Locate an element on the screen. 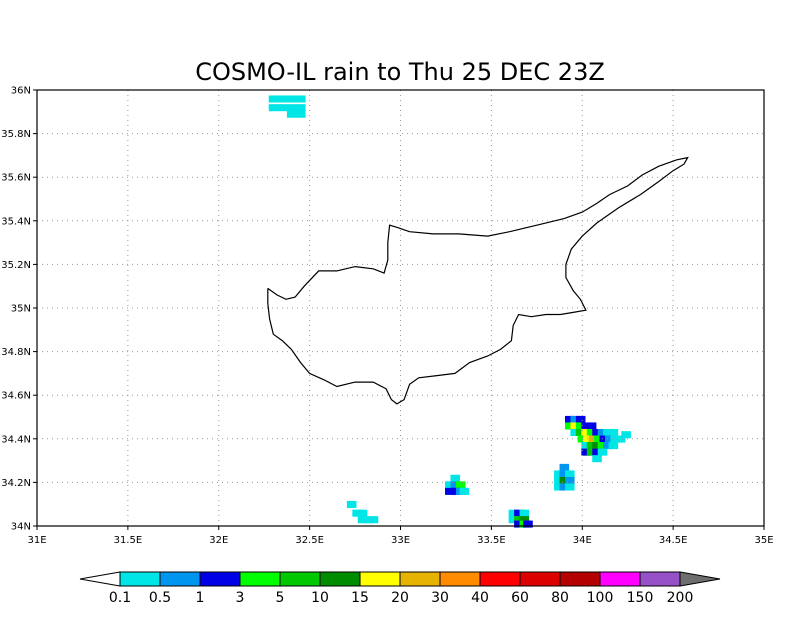  colorbar-label: 5 is located at coordinates (280, 598).